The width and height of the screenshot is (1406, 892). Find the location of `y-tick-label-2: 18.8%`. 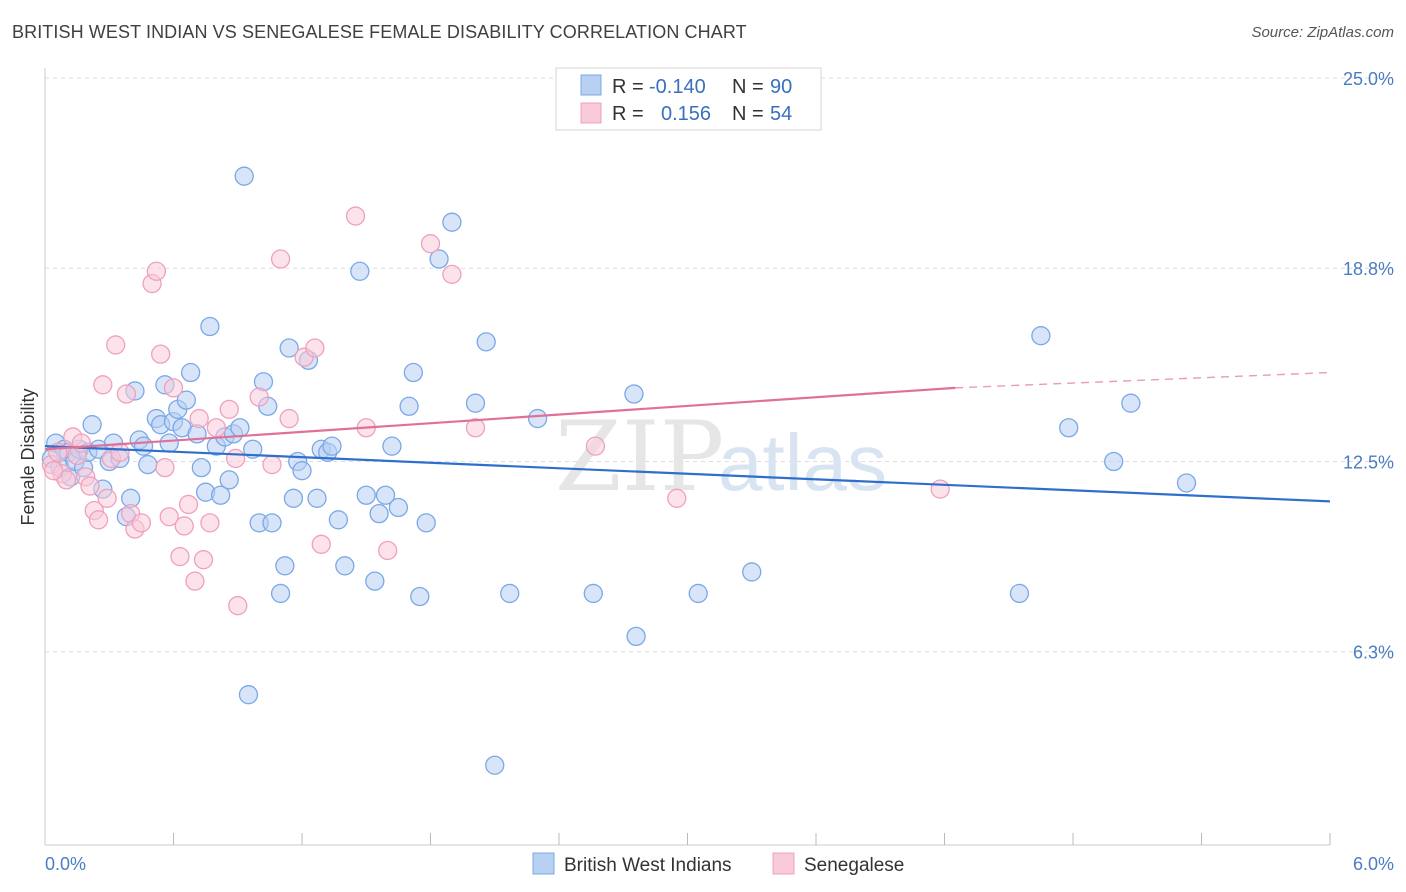

y-tick-label-2: 18.8% is located at coordinates (1368, 269).